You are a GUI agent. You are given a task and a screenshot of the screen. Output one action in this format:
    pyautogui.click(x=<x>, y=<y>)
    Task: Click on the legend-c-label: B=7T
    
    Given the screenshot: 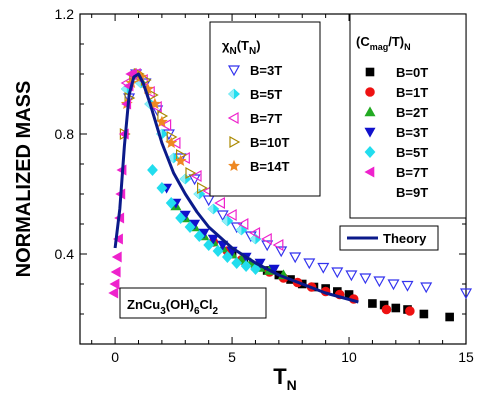 What is the action you would take?
    pyautogui.click(x=412, y=172)
    